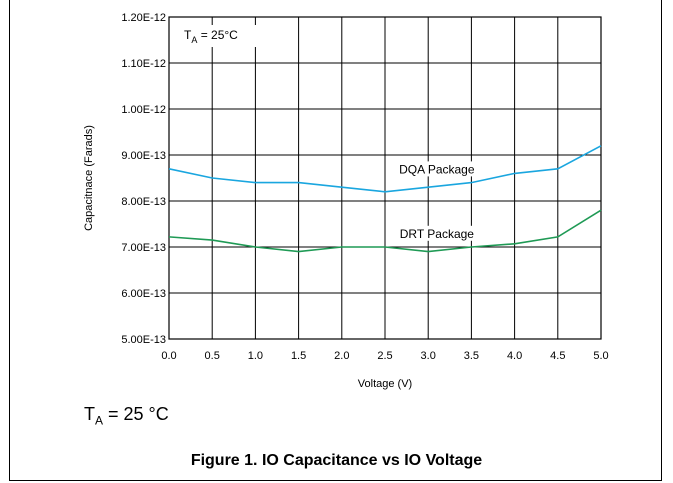  Describe the element at coordinates (143, 248) in the screenshot. I see `y-tick-label: 7.00E-13` at that location.